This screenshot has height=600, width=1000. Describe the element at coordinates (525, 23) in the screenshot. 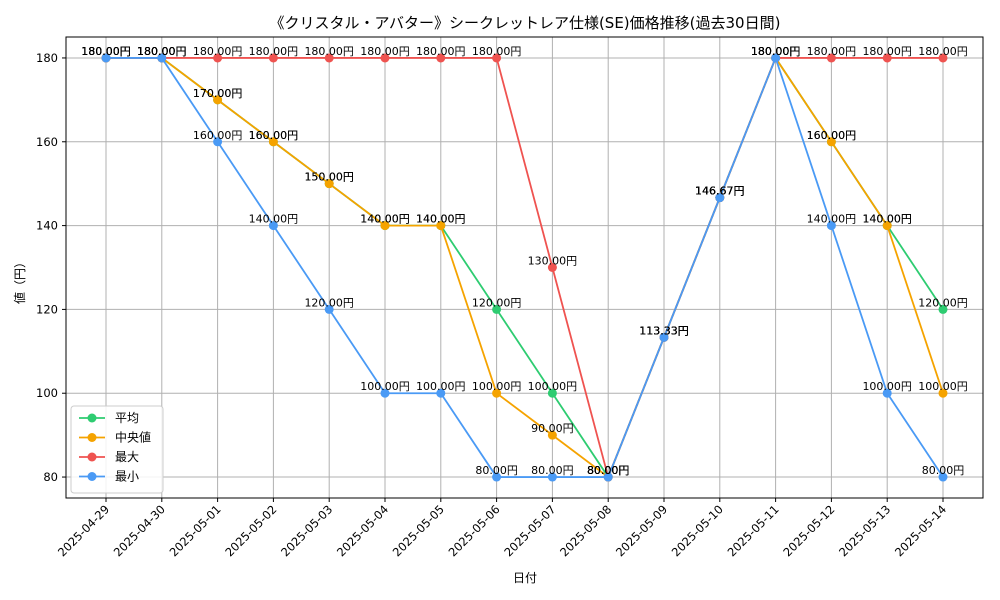

I see `chart-title: 《クリスタル・アバター》シークレットレア仕様(SE)価格推移(過去30日間)` at that location.